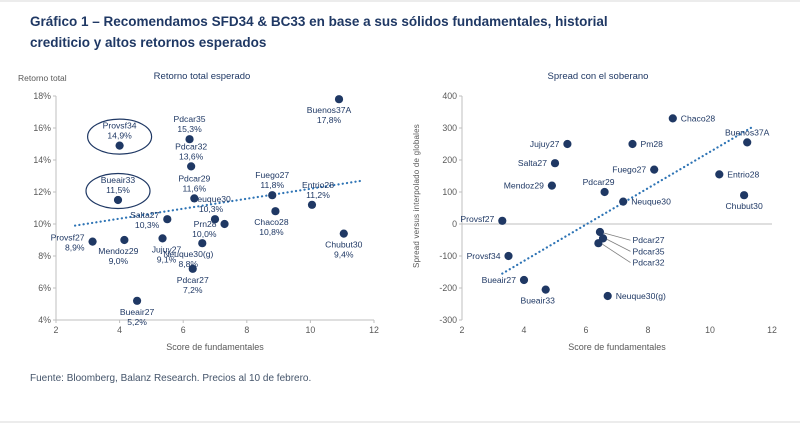 This screenshot has width=800, height=423. Describe the element at coordinates (119, 136) in the screenshot. I see `svg-text: 14,9%` at that location.